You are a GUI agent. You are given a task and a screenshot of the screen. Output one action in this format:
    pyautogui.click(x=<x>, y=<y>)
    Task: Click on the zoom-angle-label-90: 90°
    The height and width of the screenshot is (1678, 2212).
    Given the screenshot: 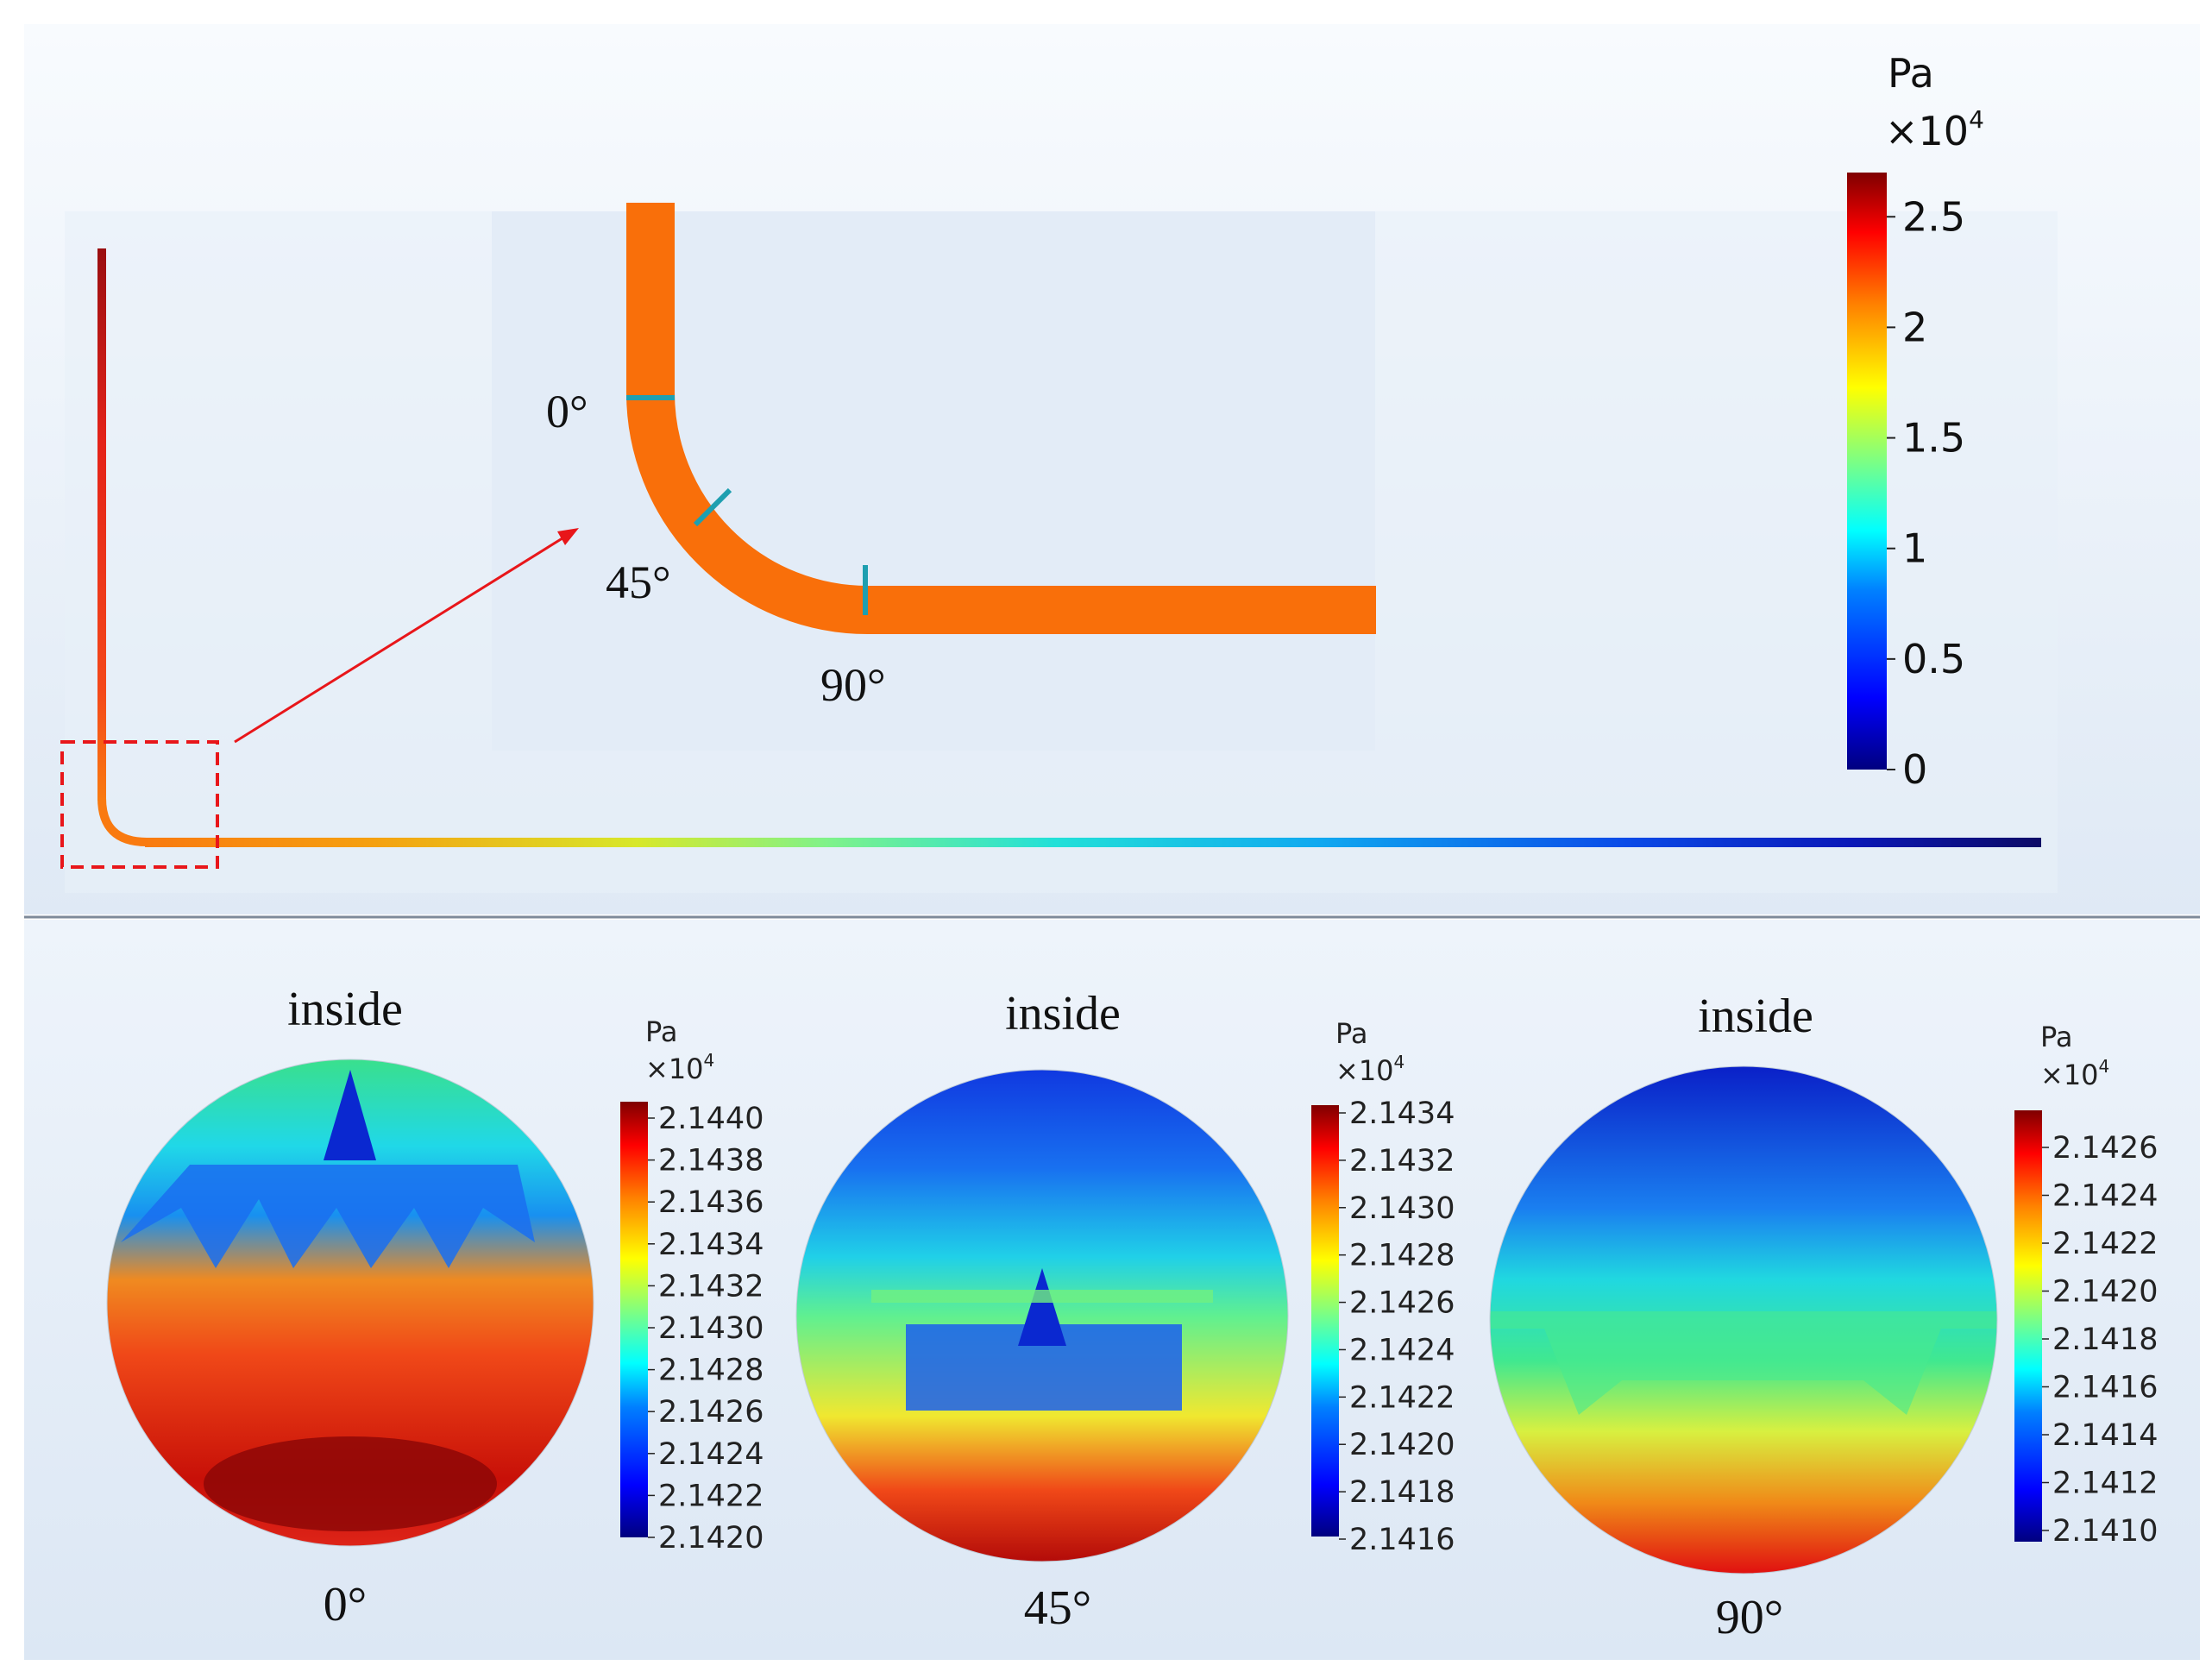 What is the action you would take?
    pyautogui.click(x=853, y=685)
    